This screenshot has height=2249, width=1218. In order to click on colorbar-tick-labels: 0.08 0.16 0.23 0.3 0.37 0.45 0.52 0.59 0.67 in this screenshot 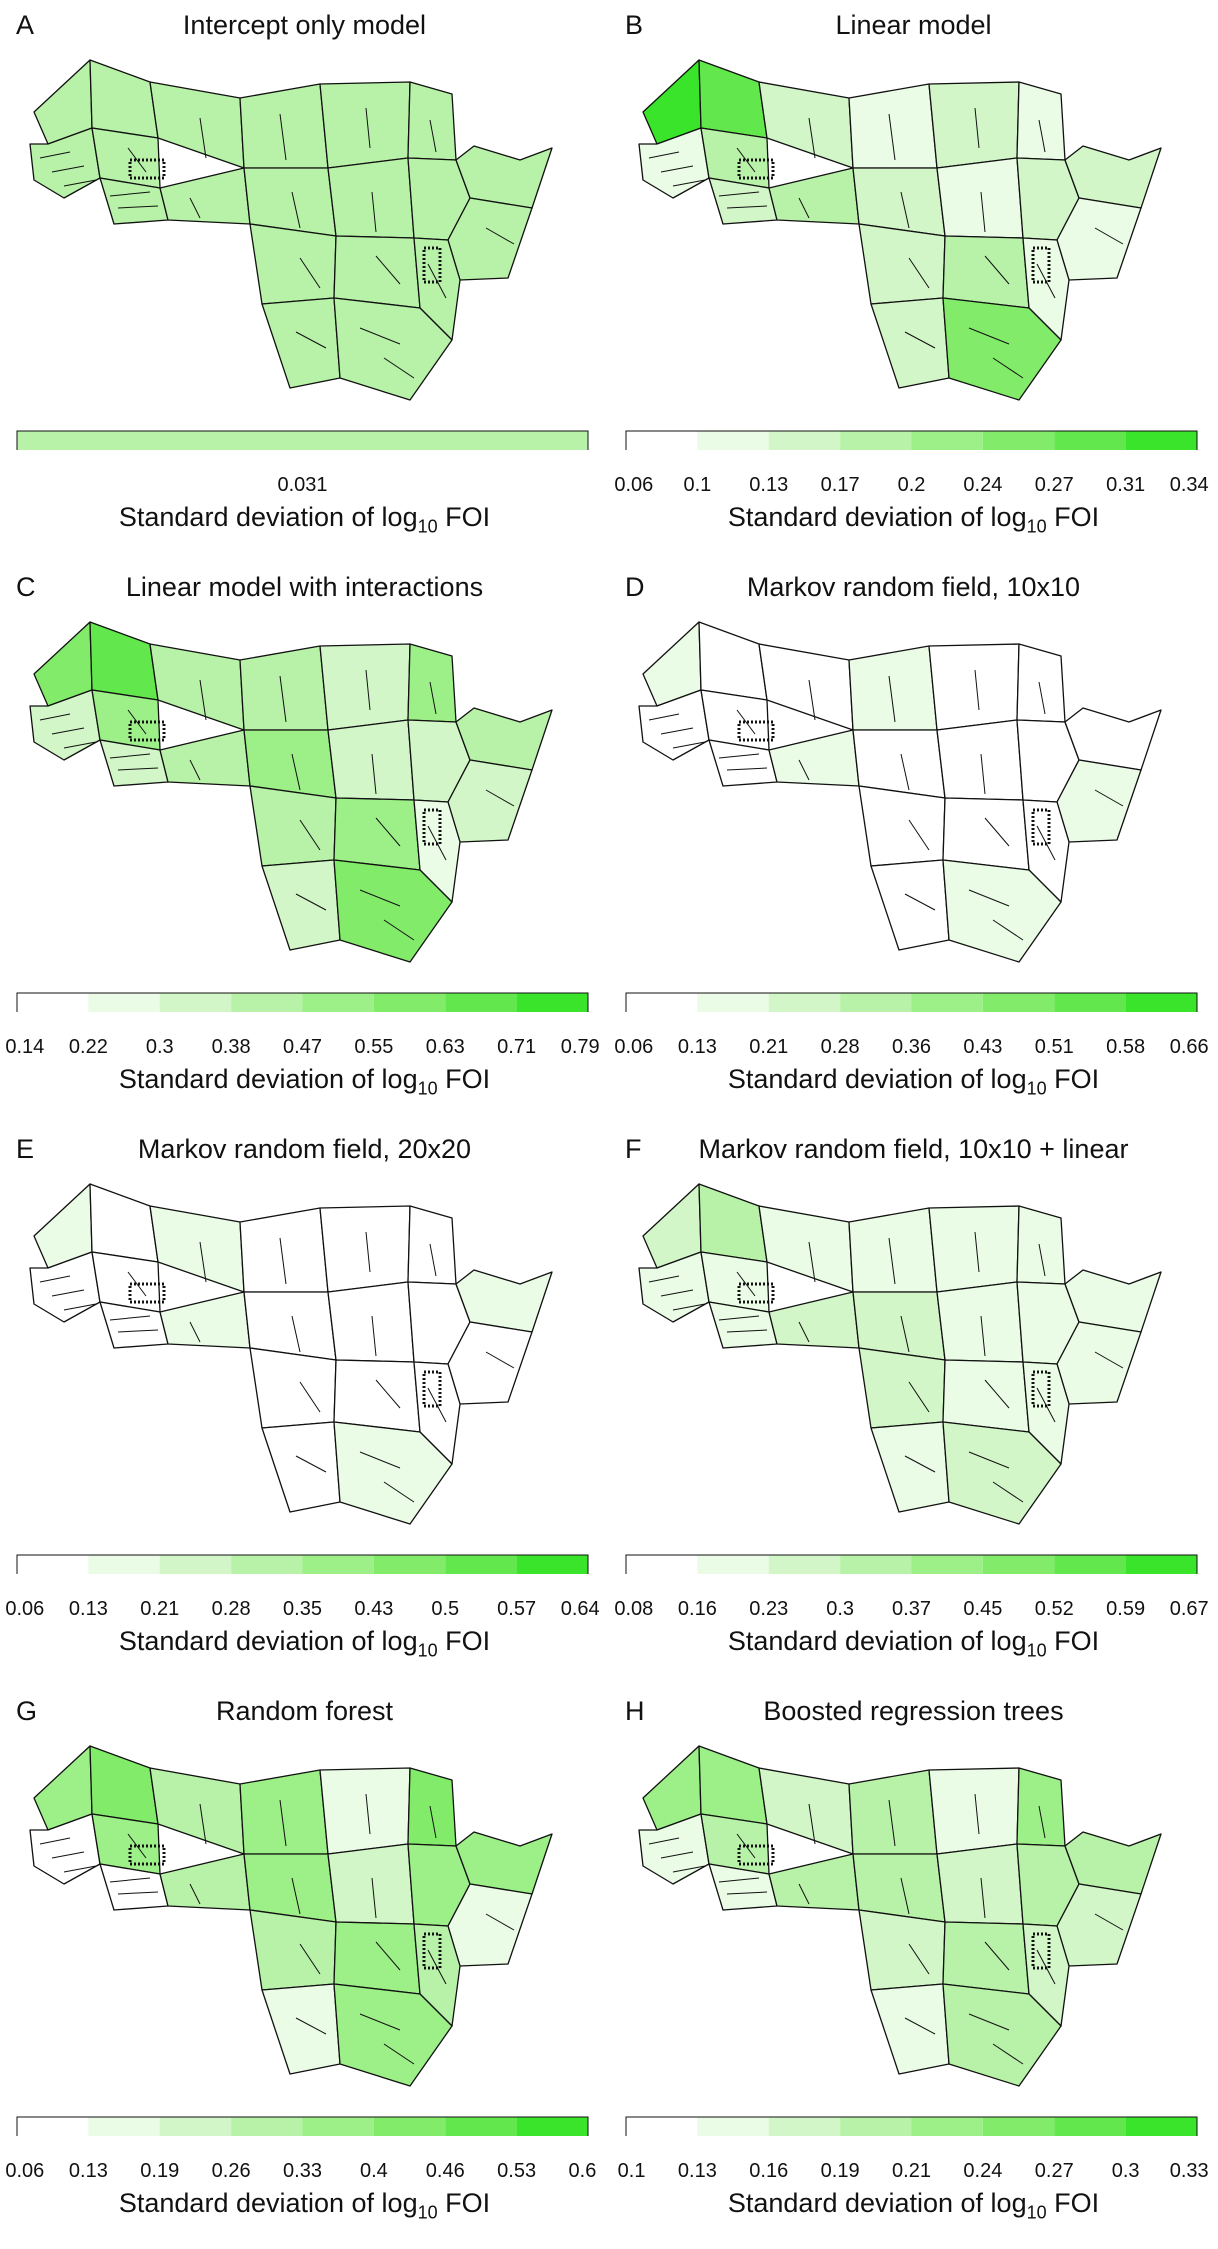, I will do `click(911, 1612)`.